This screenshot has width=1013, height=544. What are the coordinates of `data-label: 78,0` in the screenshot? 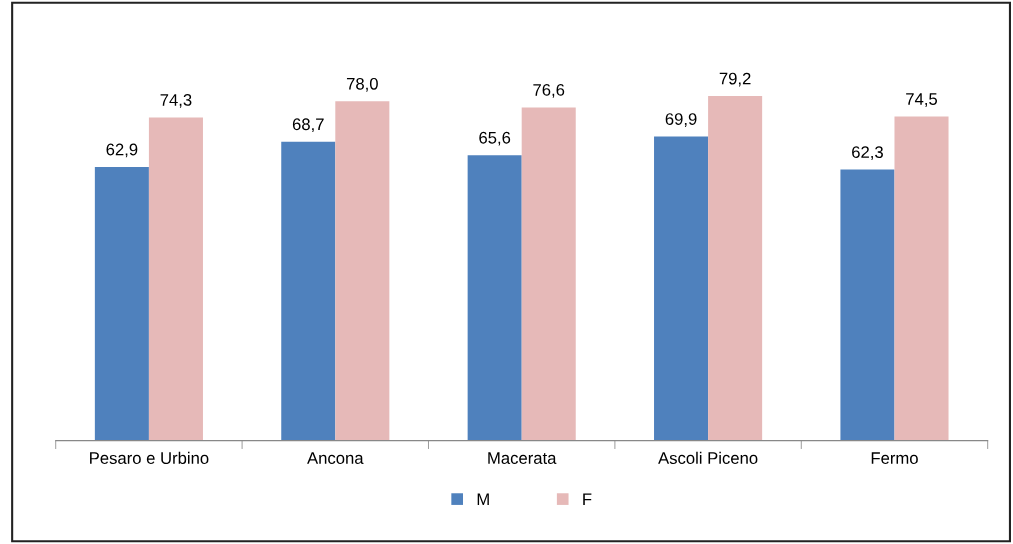 It's located at (362, 84).